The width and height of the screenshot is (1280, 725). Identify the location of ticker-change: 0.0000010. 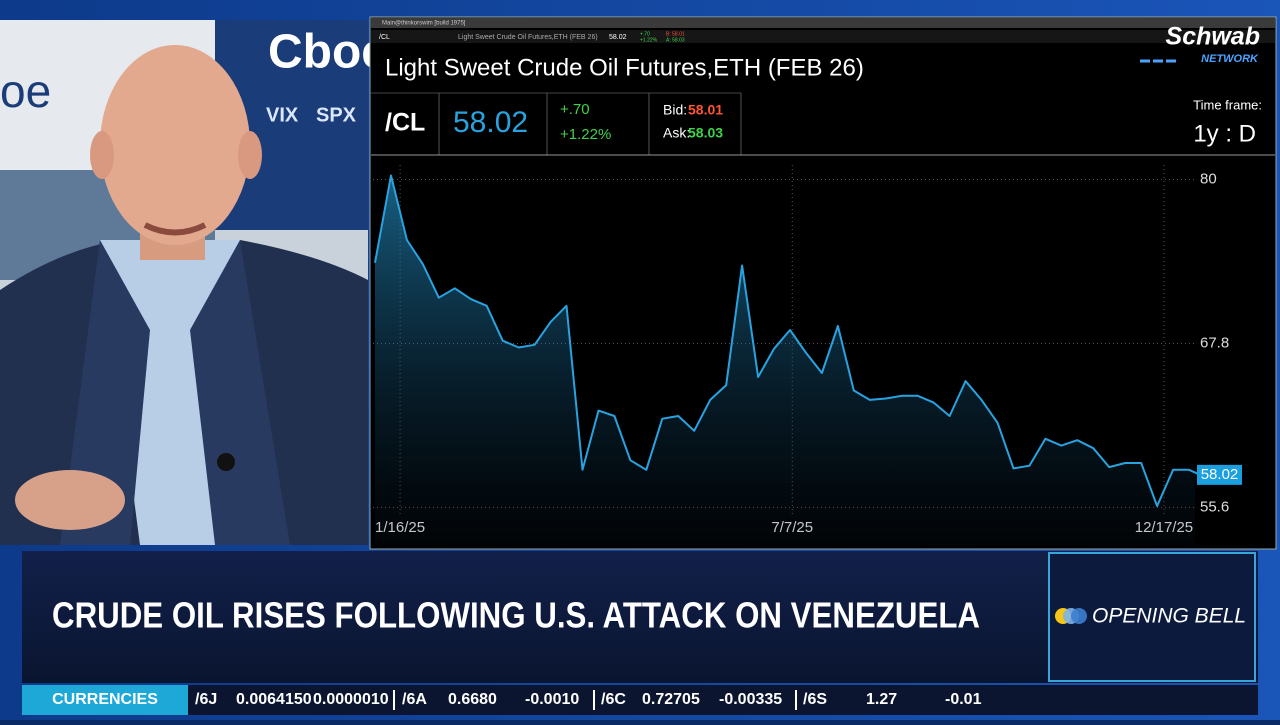
(351, 699).